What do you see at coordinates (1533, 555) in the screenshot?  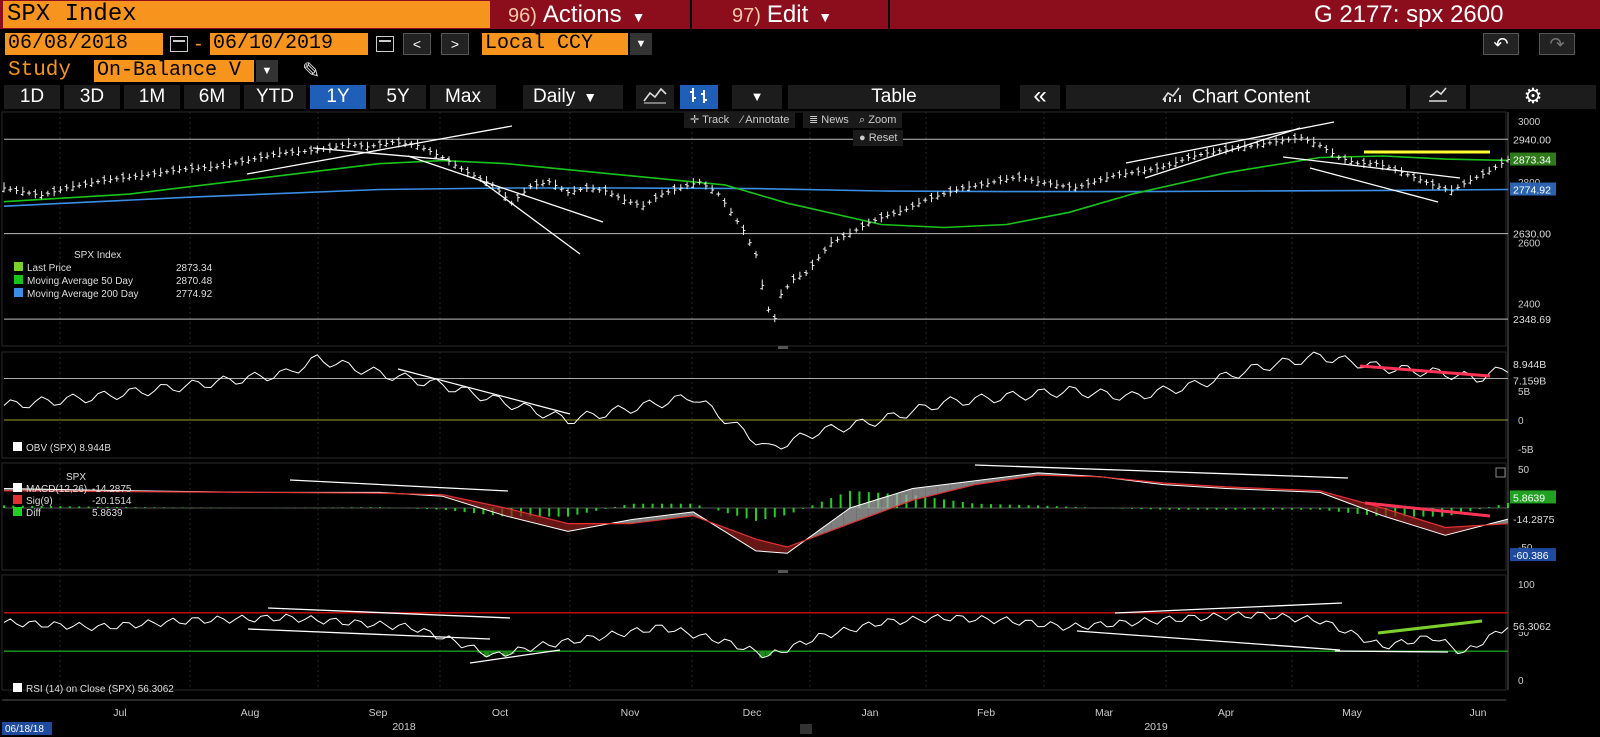 I see `value-label-sig-bg` at bounding box center [1533, 555].